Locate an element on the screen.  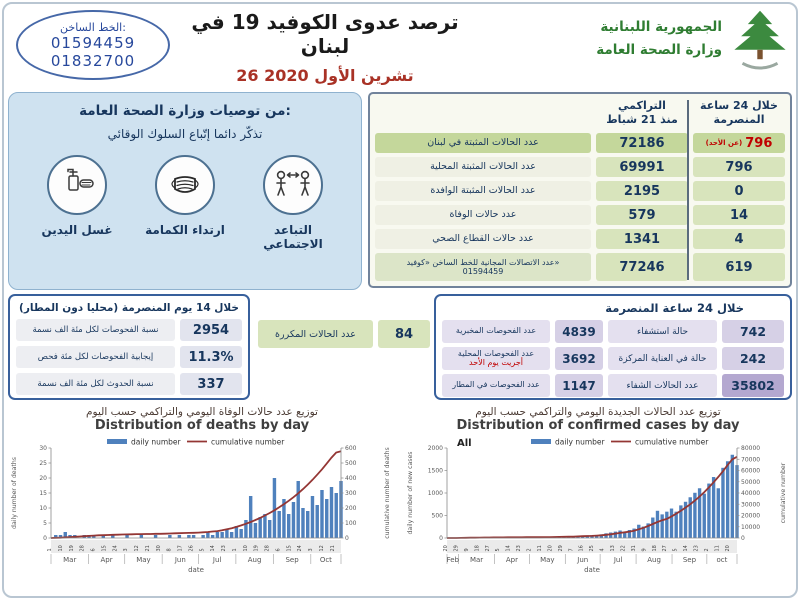
recommendation-mask: ارتداء الكمامة is located at coordinates (185, 203).